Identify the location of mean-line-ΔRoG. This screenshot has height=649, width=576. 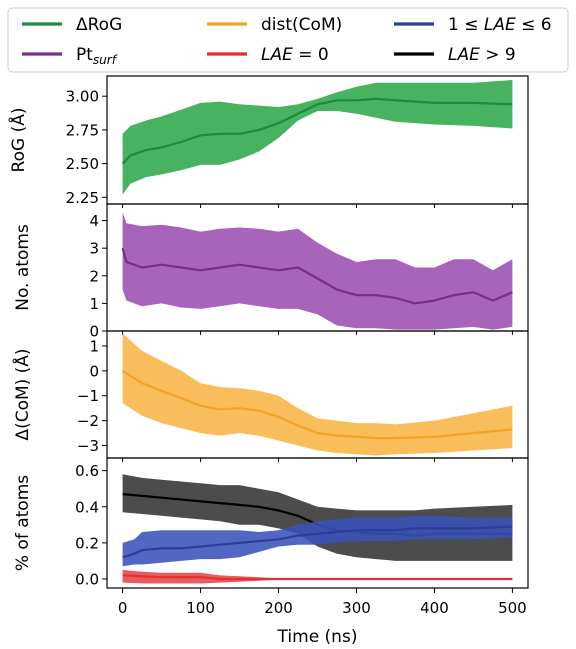
(317, 131).